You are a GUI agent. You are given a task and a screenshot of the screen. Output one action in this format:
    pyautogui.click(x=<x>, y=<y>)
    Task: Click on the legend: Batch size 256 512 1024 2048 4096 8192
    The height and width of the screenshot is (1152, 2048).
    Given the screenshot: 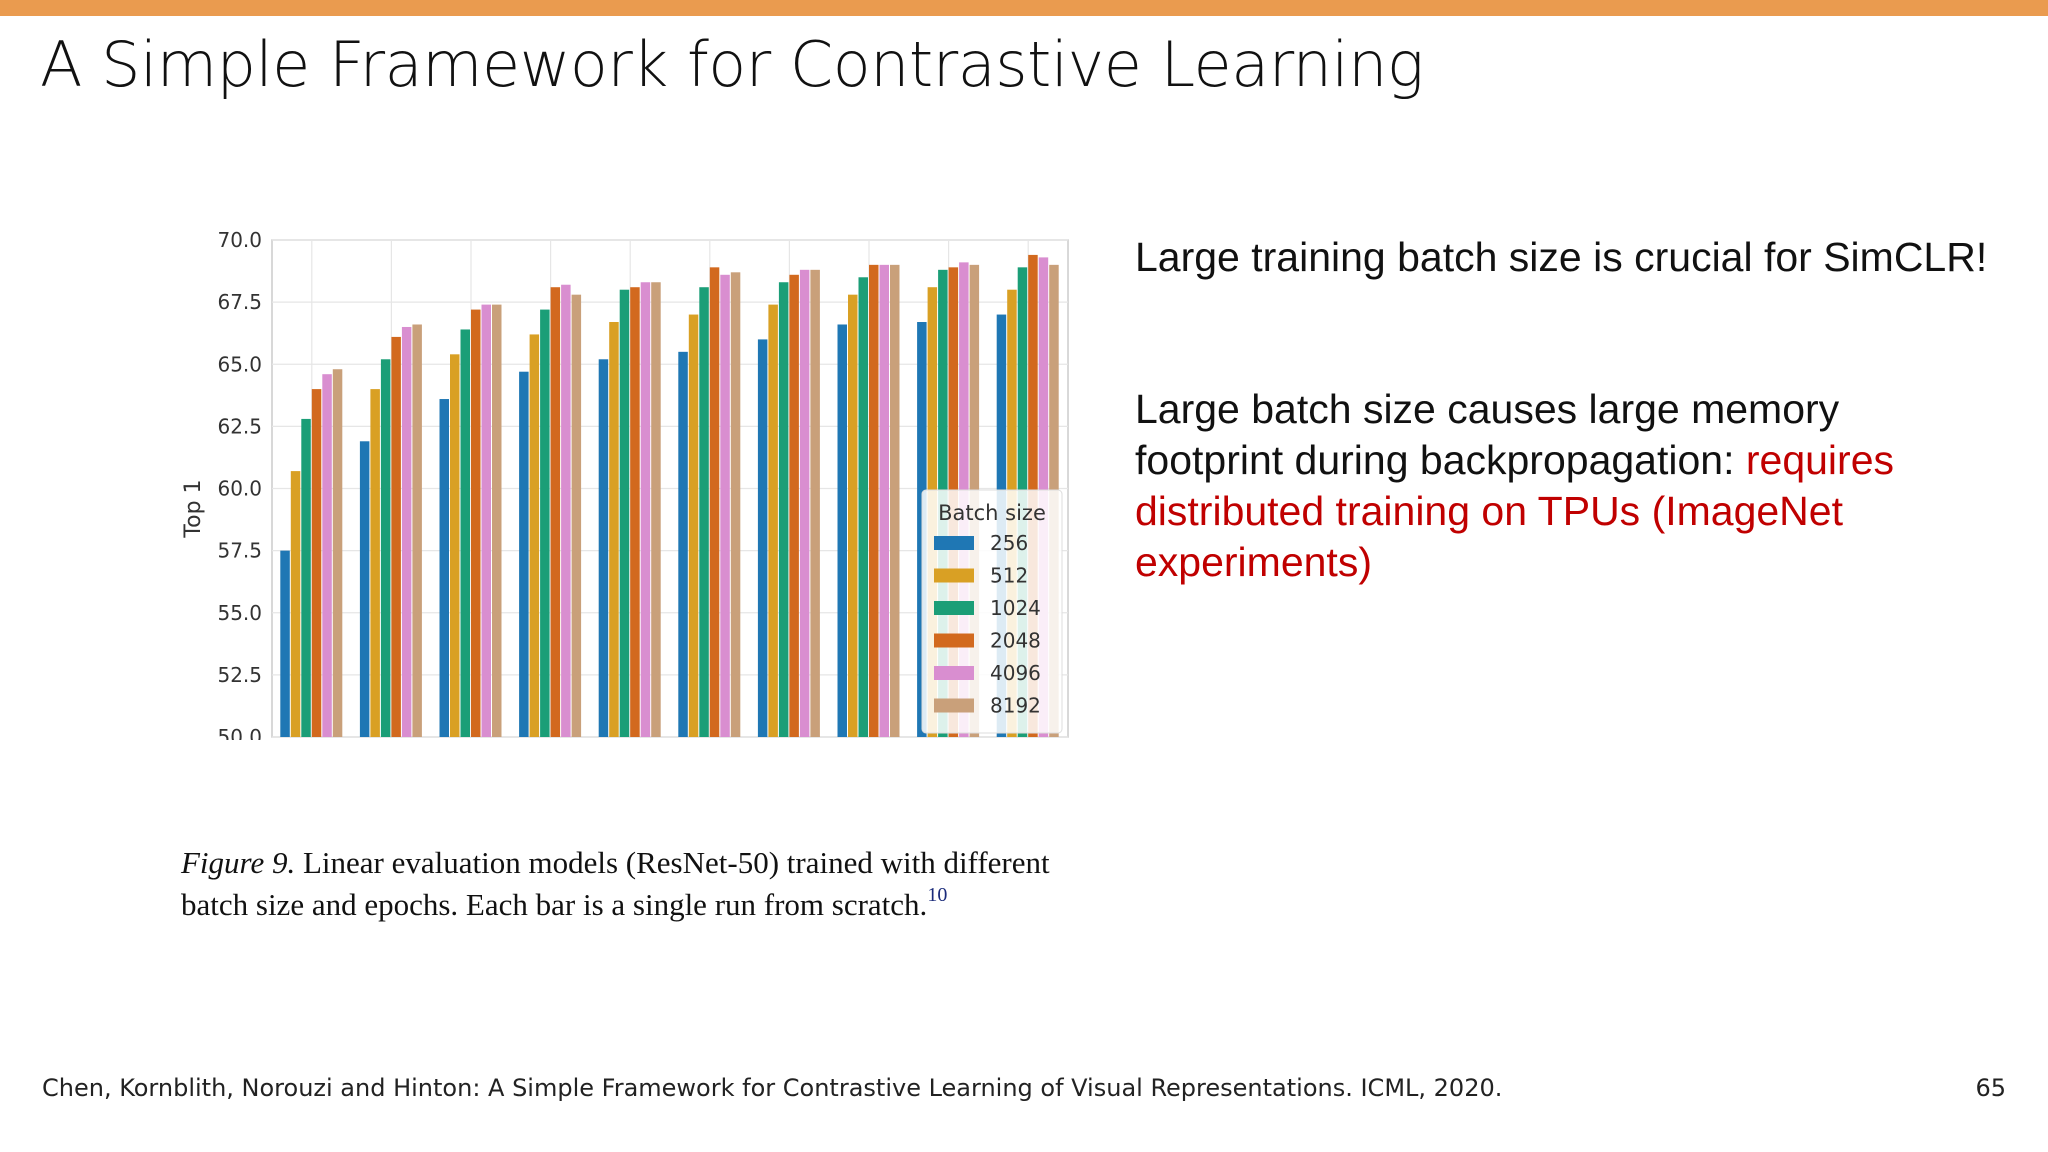 What is the action you would take?
    pyautogui.click(x=992, y=611)
    